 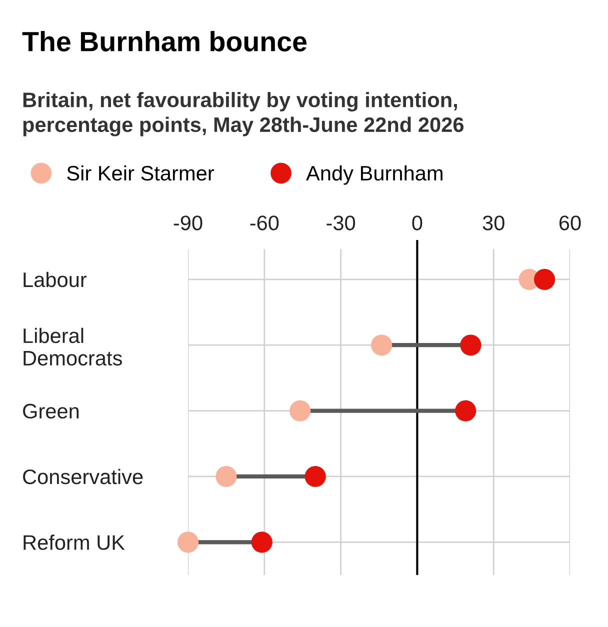 What do you see at coordinates (243, 114) in the screenshot?
I see `chart-subtitle: Britain, net favourability by voting intention, percentage points, May 28th-June 22nd 2026` at bounding box center [243, 114].